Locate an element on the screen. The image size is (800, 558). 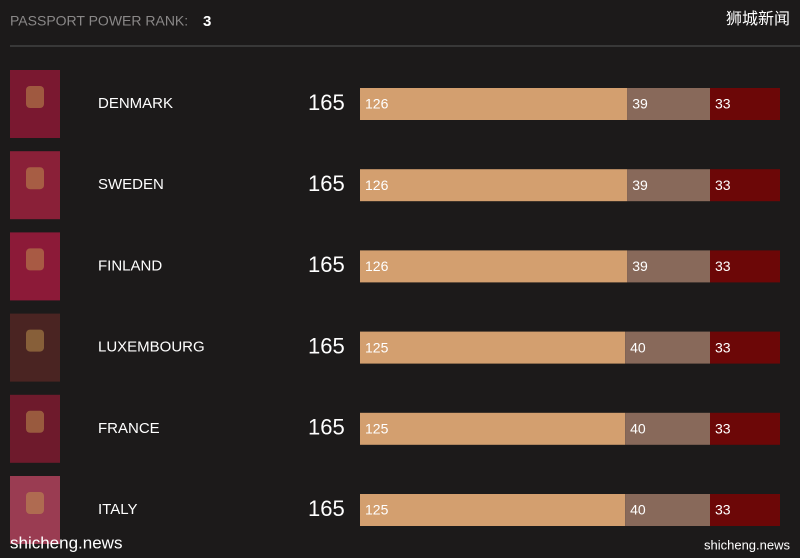
country-name: DENMARK is located at coordinates (135, 103).